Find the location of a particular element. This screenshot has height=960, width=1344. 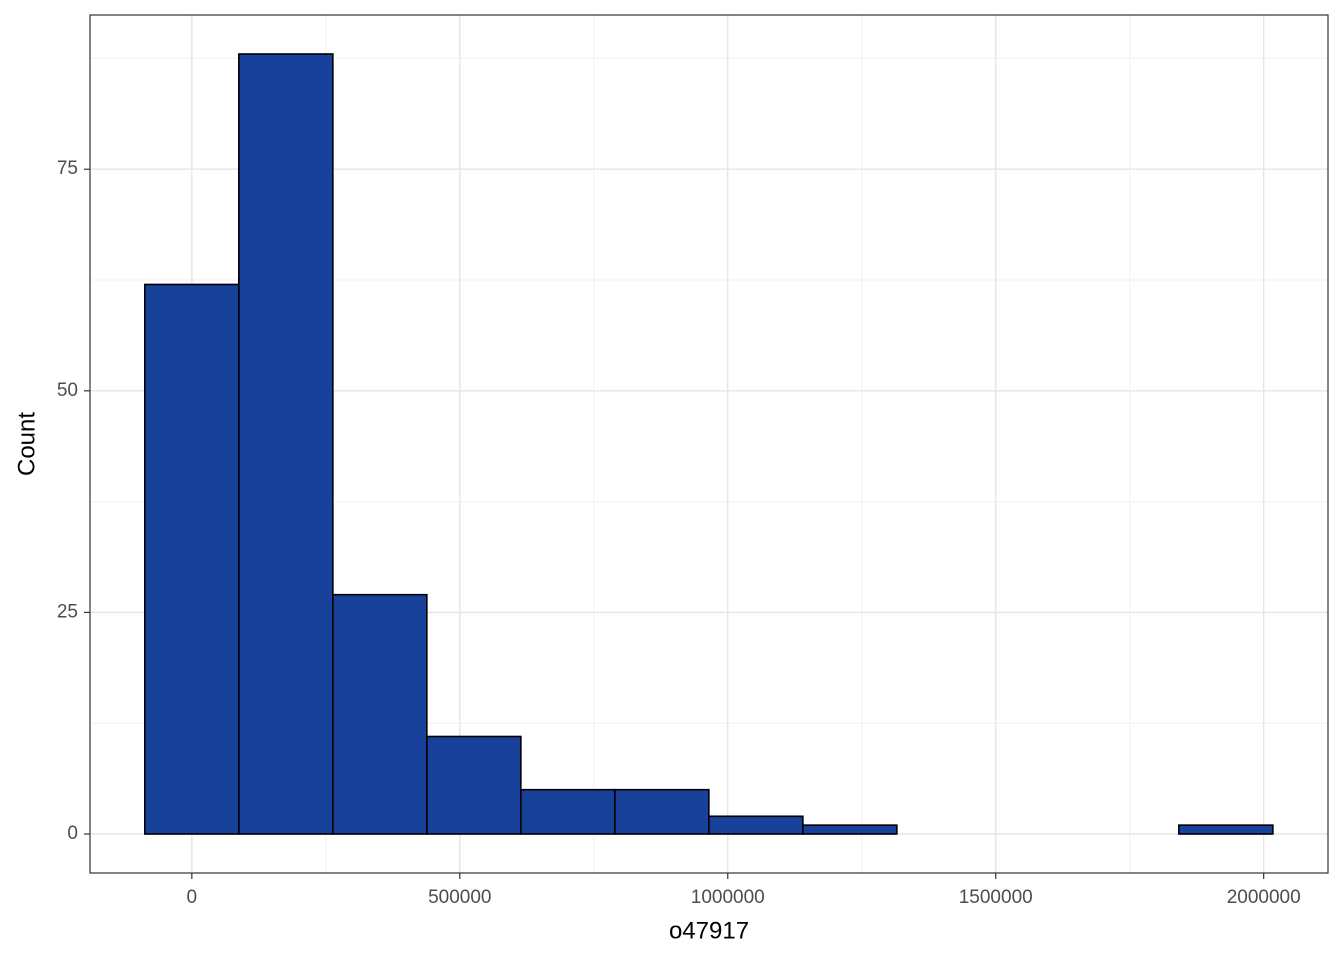

x-tick-label: 0 is located at coordinates (192, 897).